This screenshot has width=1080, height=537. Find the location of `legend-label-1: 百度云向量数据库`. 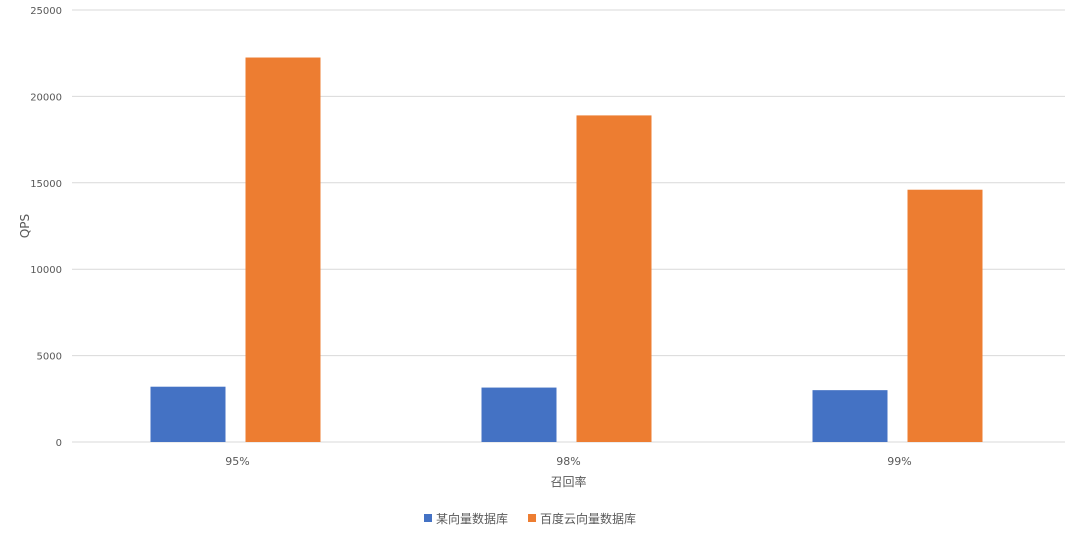

legend-label-1: 百度云向量数据库 is located at coordinates (588, 518).